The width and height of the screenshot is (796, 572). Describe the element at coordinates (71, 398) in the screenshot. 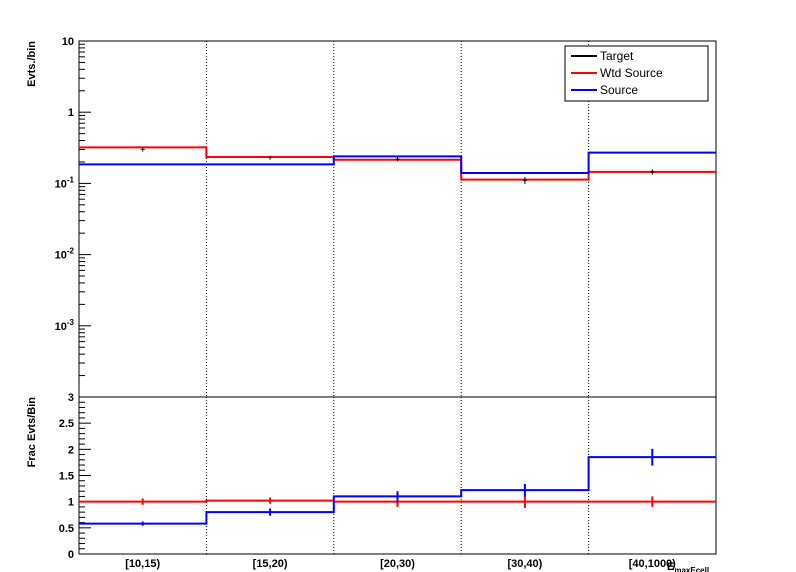

I see `bottom-y-tick-label: 3` at that location.